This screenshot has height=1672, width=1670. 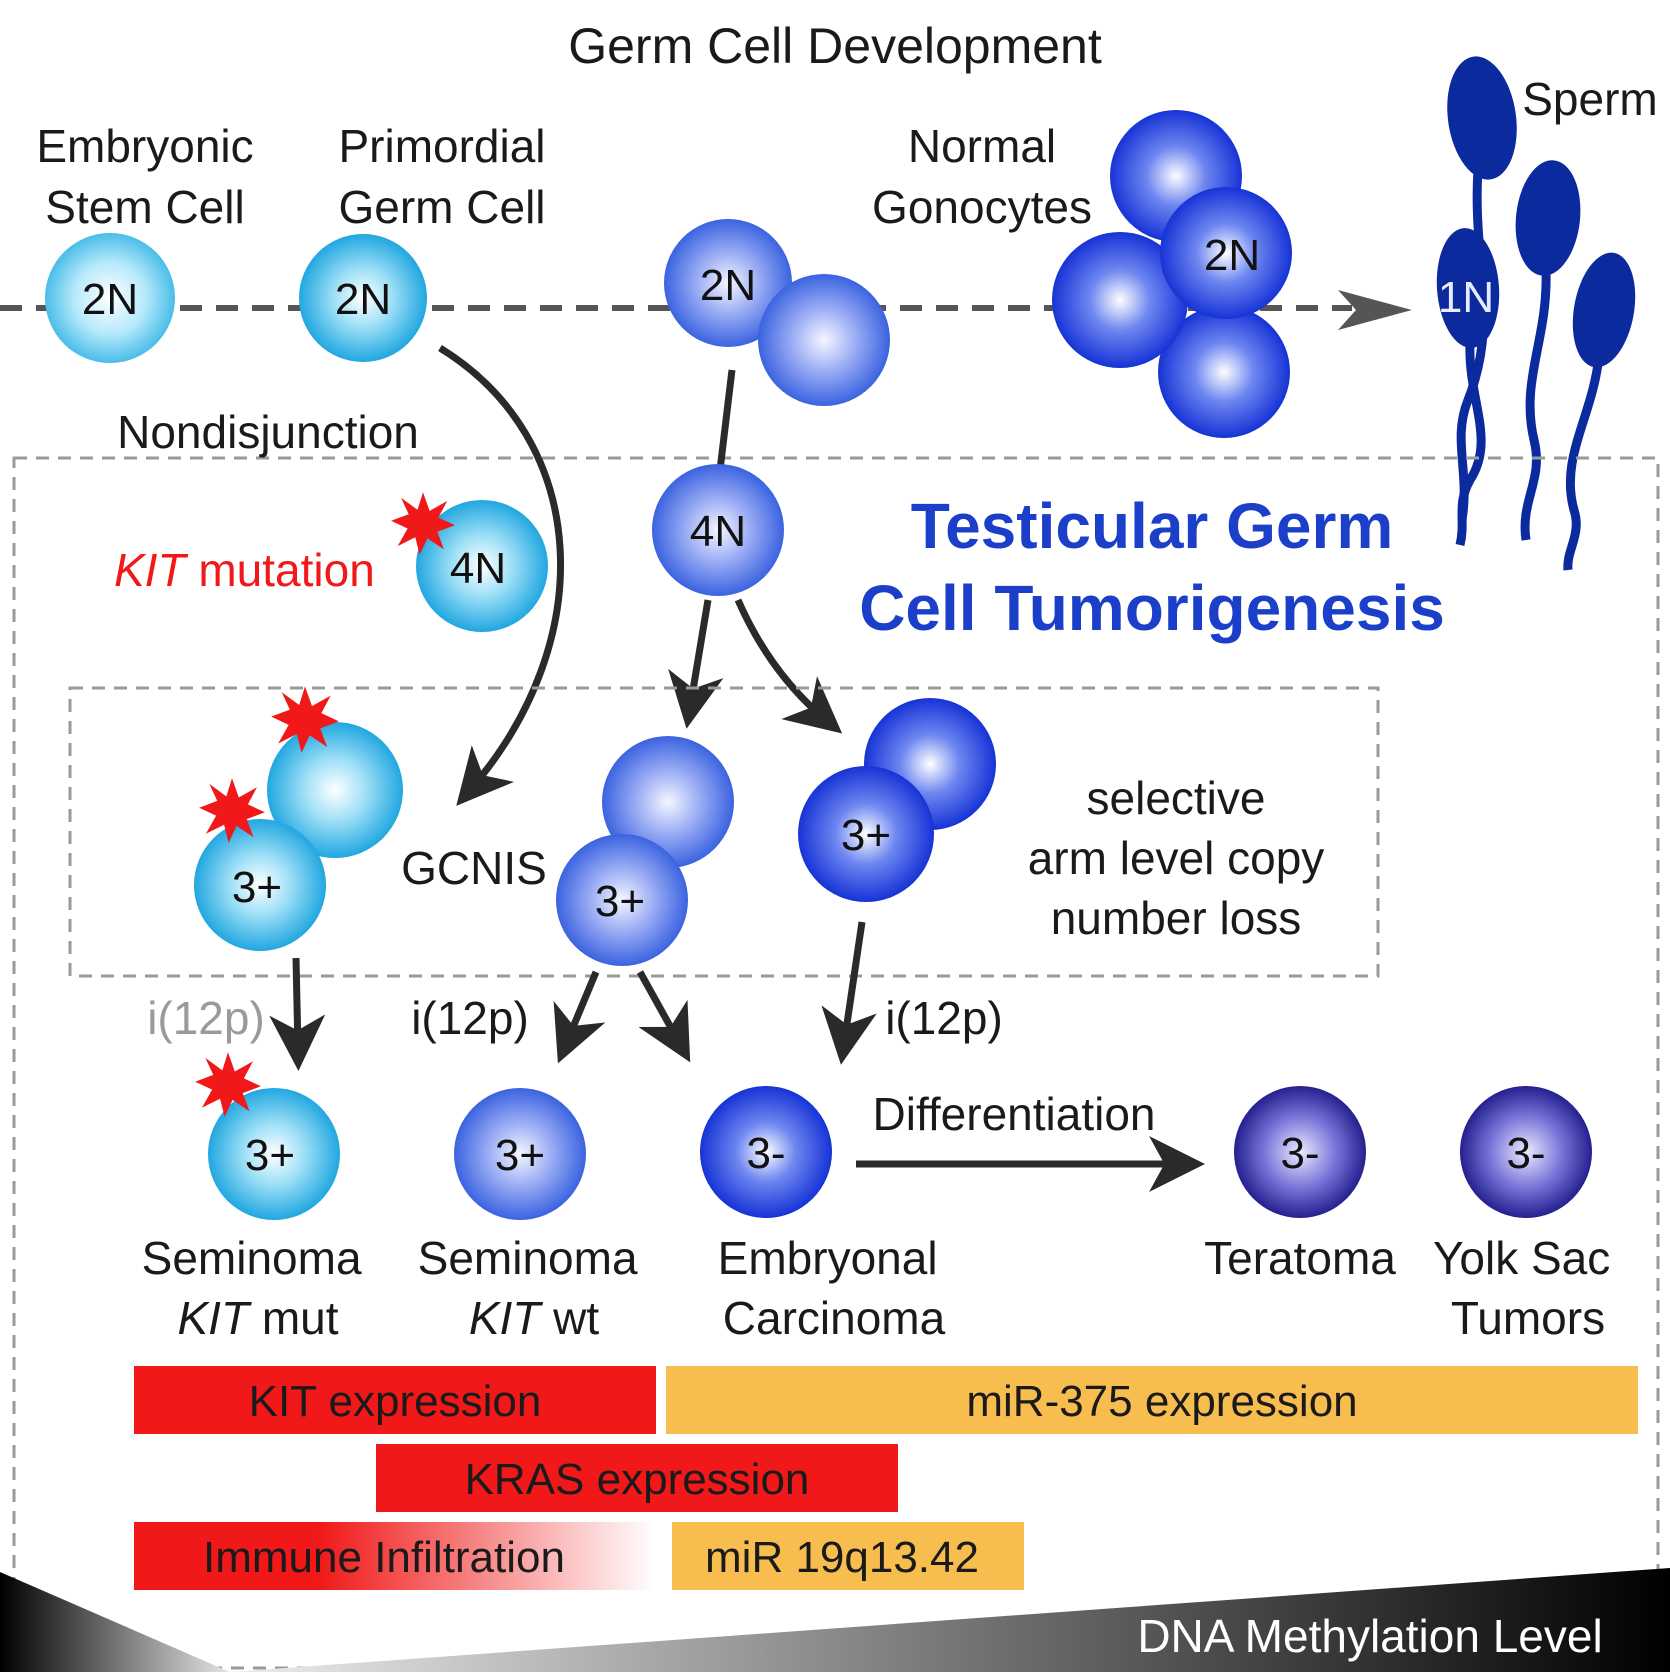 I want to click on gcnis-center-cells: 3+, so click(x=645, y=851).